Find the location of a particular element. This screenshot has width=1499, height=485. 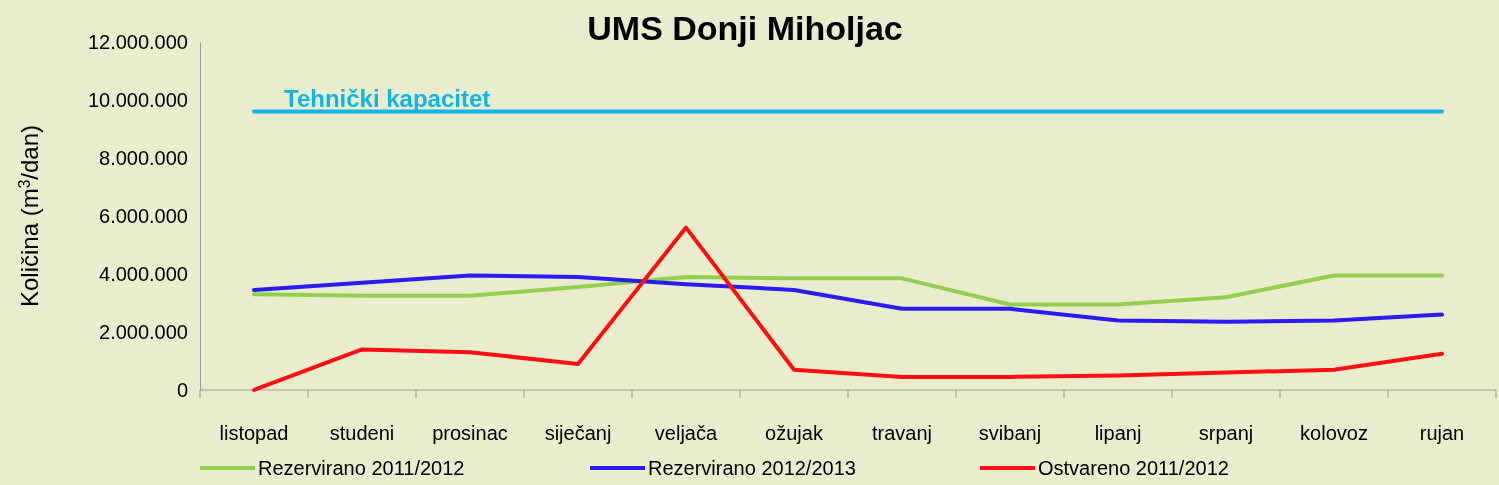

x-tick-label: ožujak is located at coordinates (794, 433).